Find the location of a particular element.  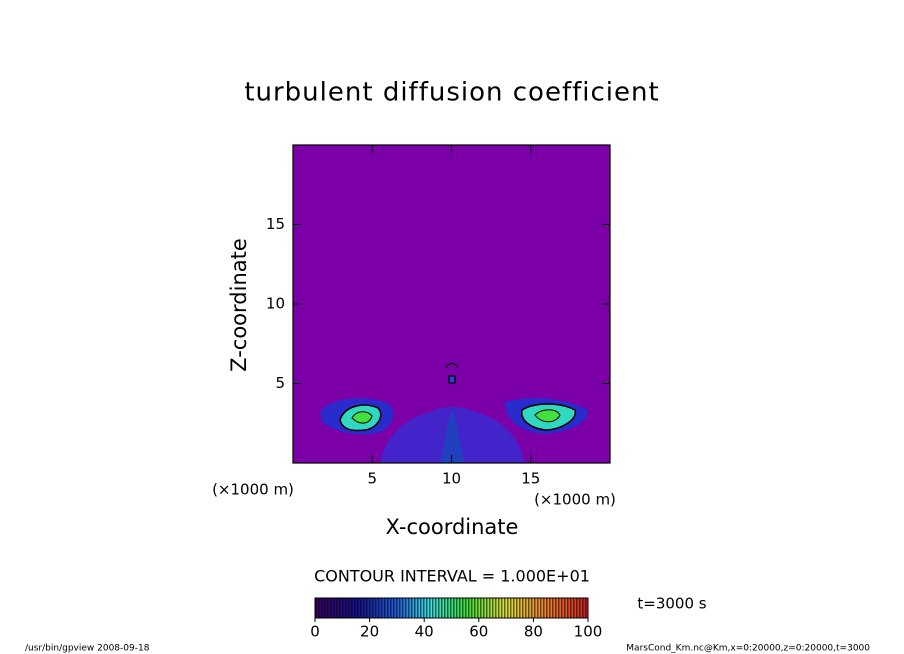

x-axis-label: X-coordinate is located at coordinates (452, 527).